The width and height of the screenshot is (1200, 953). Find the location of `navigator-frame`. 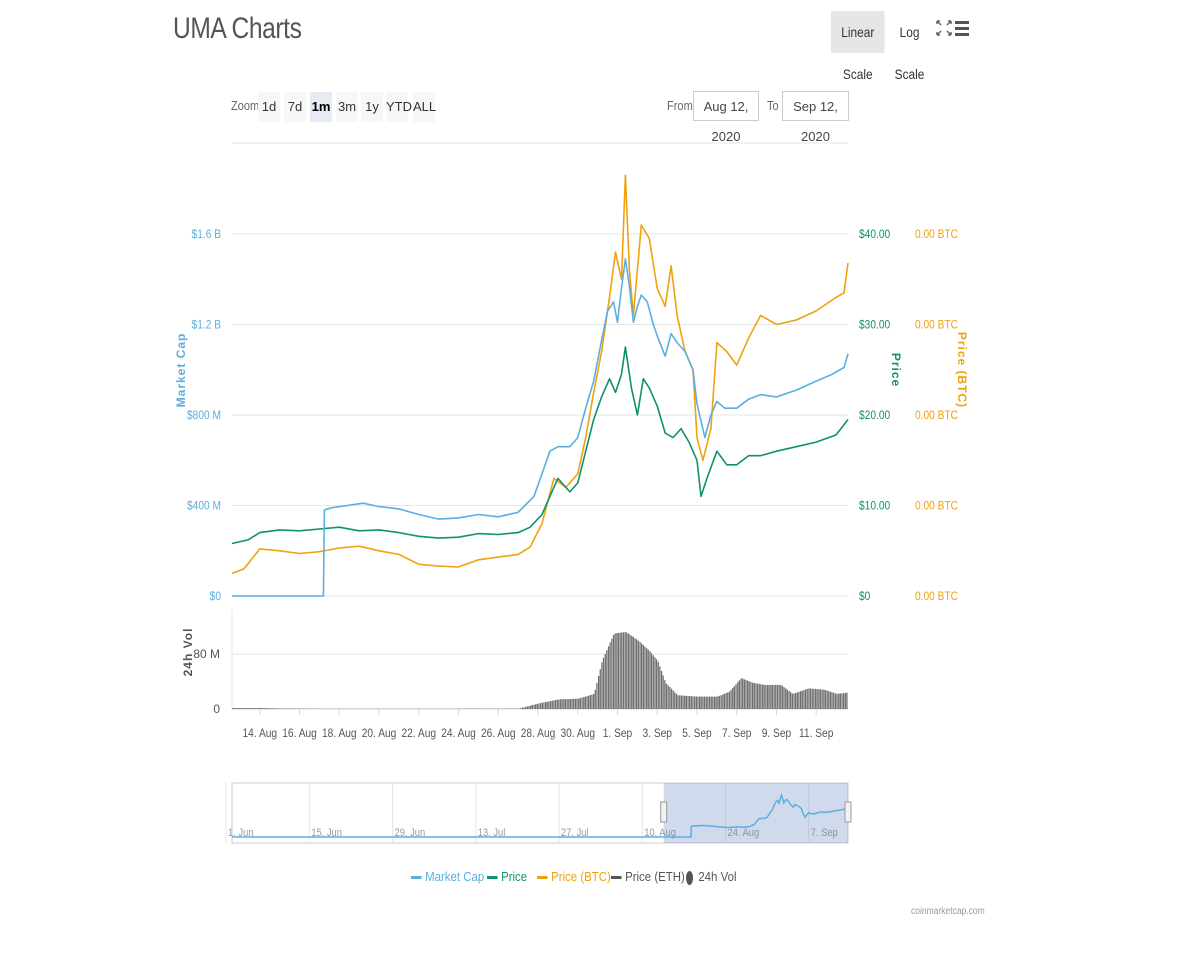

navigator-frame is located at coordinates (540, 813).